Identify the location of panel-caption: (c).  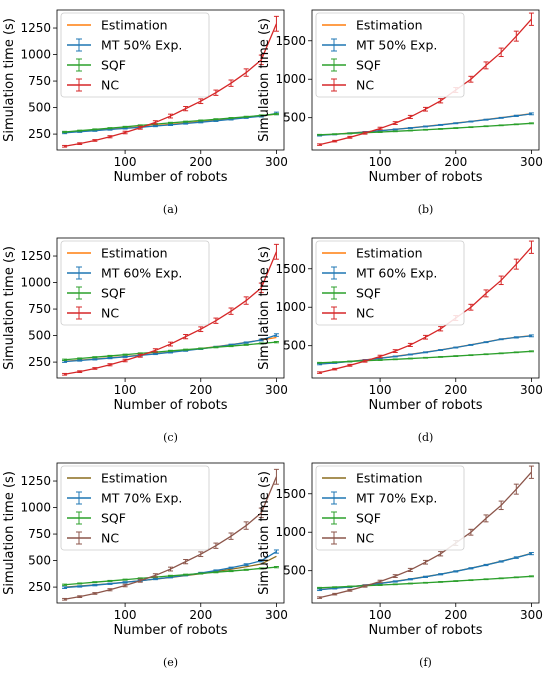
(170, 437).